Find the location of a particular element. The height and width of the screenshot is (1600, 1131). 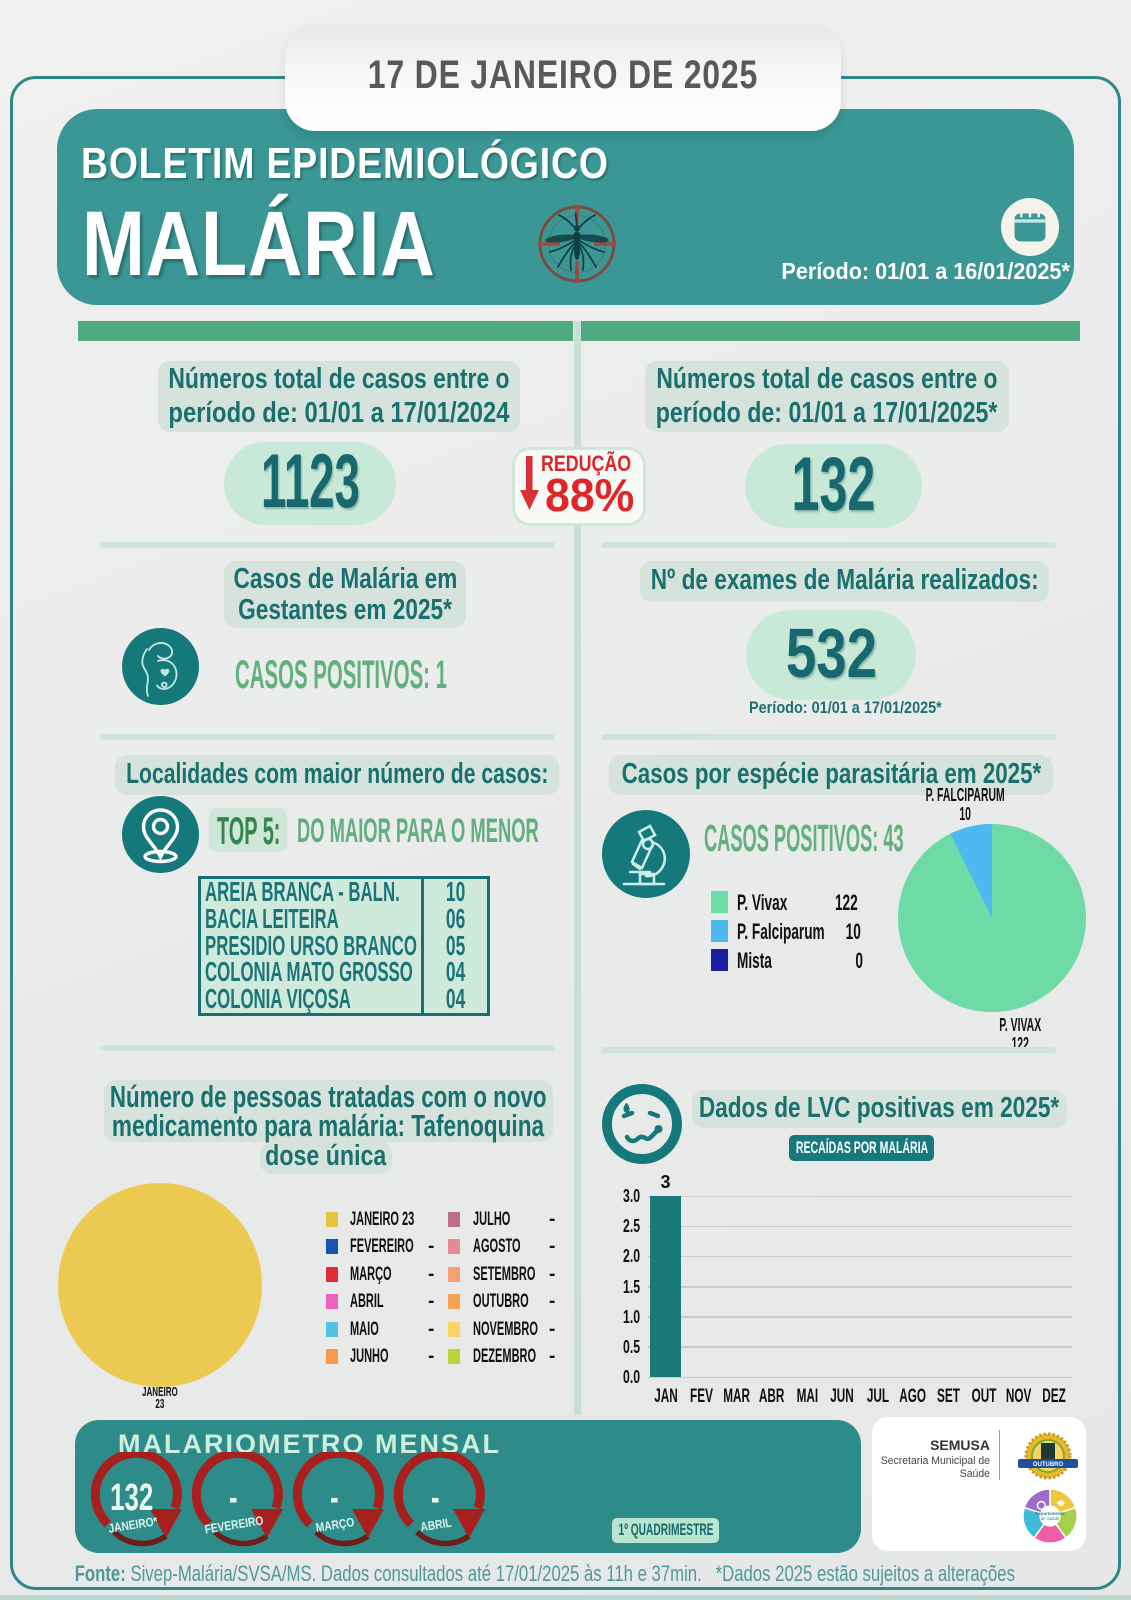

svg-text: OUTUBRO is located at coordinates (1048, 1465).